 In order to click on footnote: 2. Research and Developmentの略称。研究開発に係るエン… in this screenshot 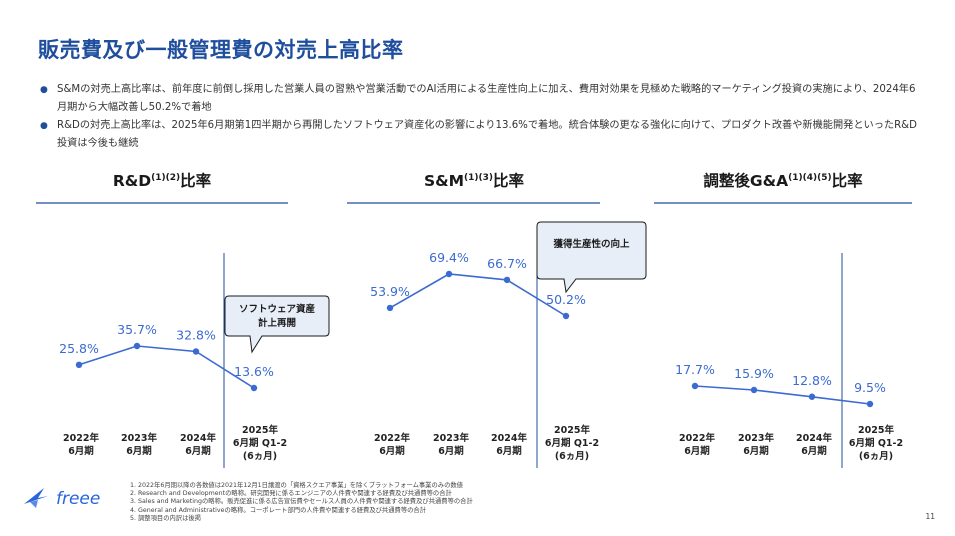, I will do `click(291, 494)`.